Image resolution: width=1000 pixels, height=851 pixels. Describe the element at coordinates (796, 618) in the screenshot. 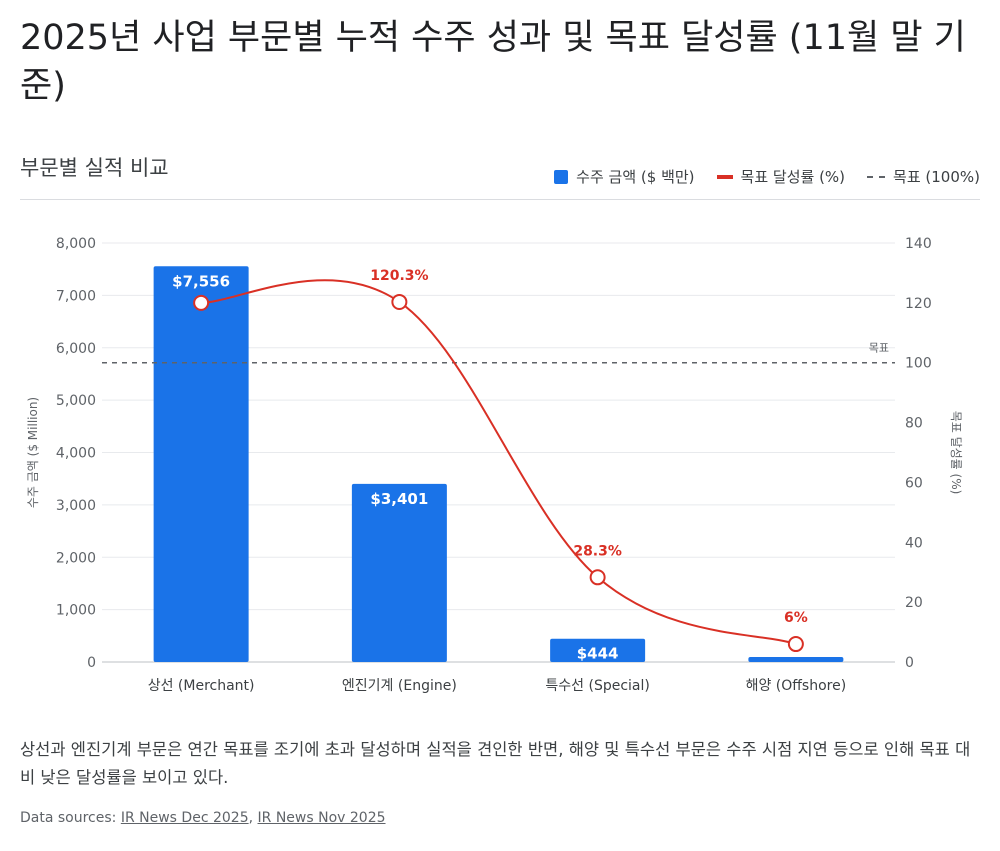

I see `line-value-label: 6%` at that location.